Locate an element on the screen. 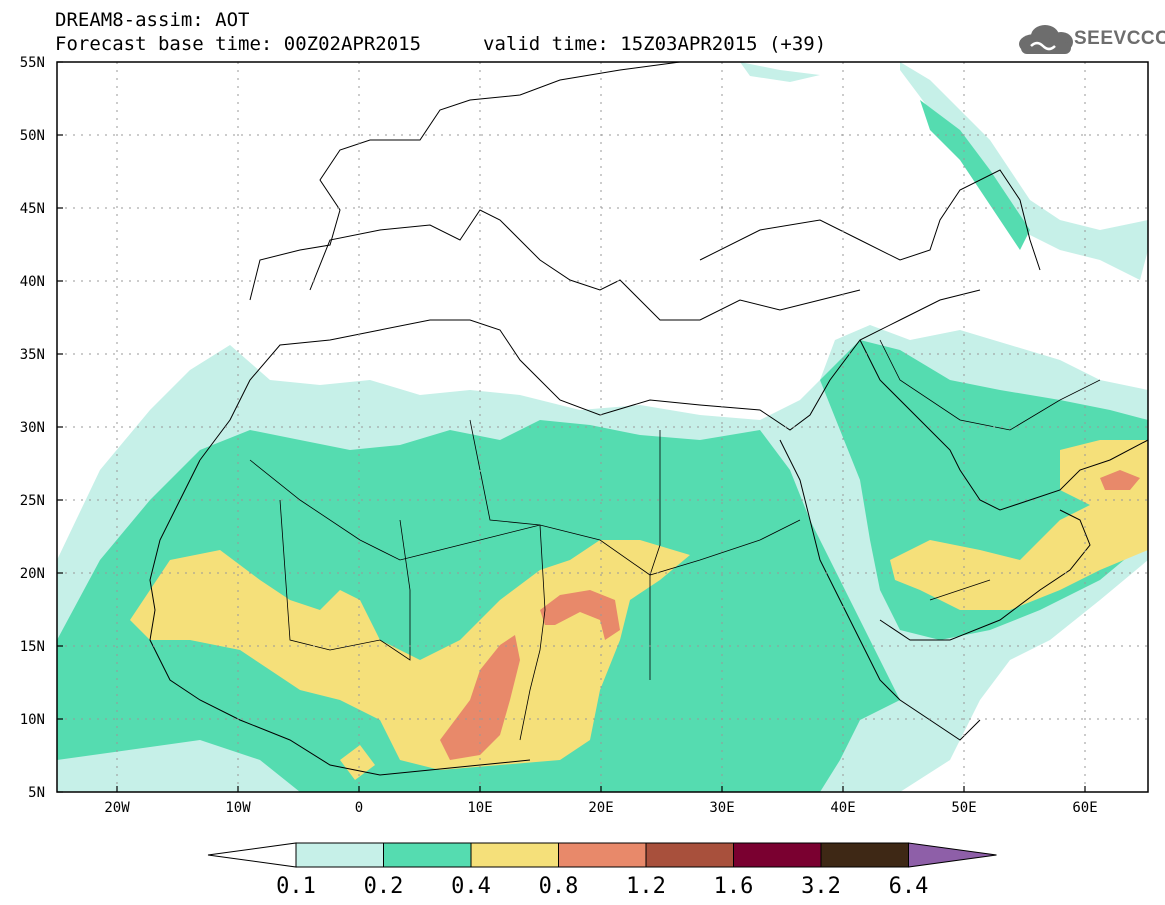  lat-label: 45N is located at coordinates (32, 209).